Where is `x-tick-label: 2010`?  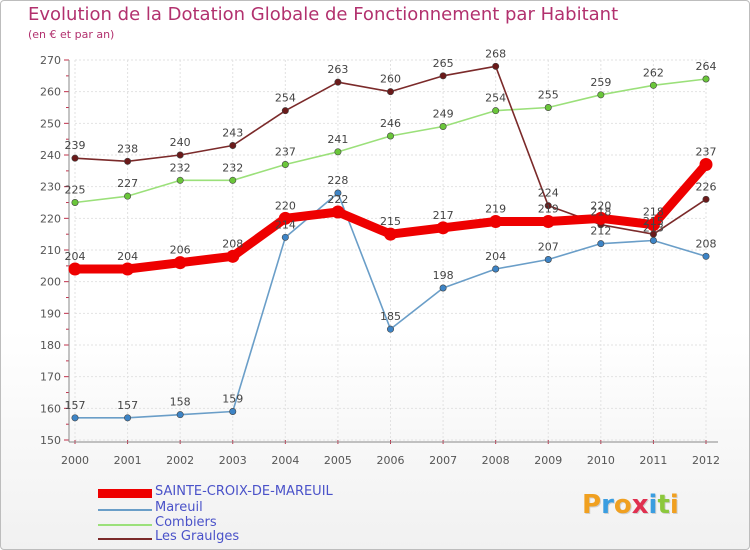
x-tick-label: 2010 is located at coordinates (601, 460).